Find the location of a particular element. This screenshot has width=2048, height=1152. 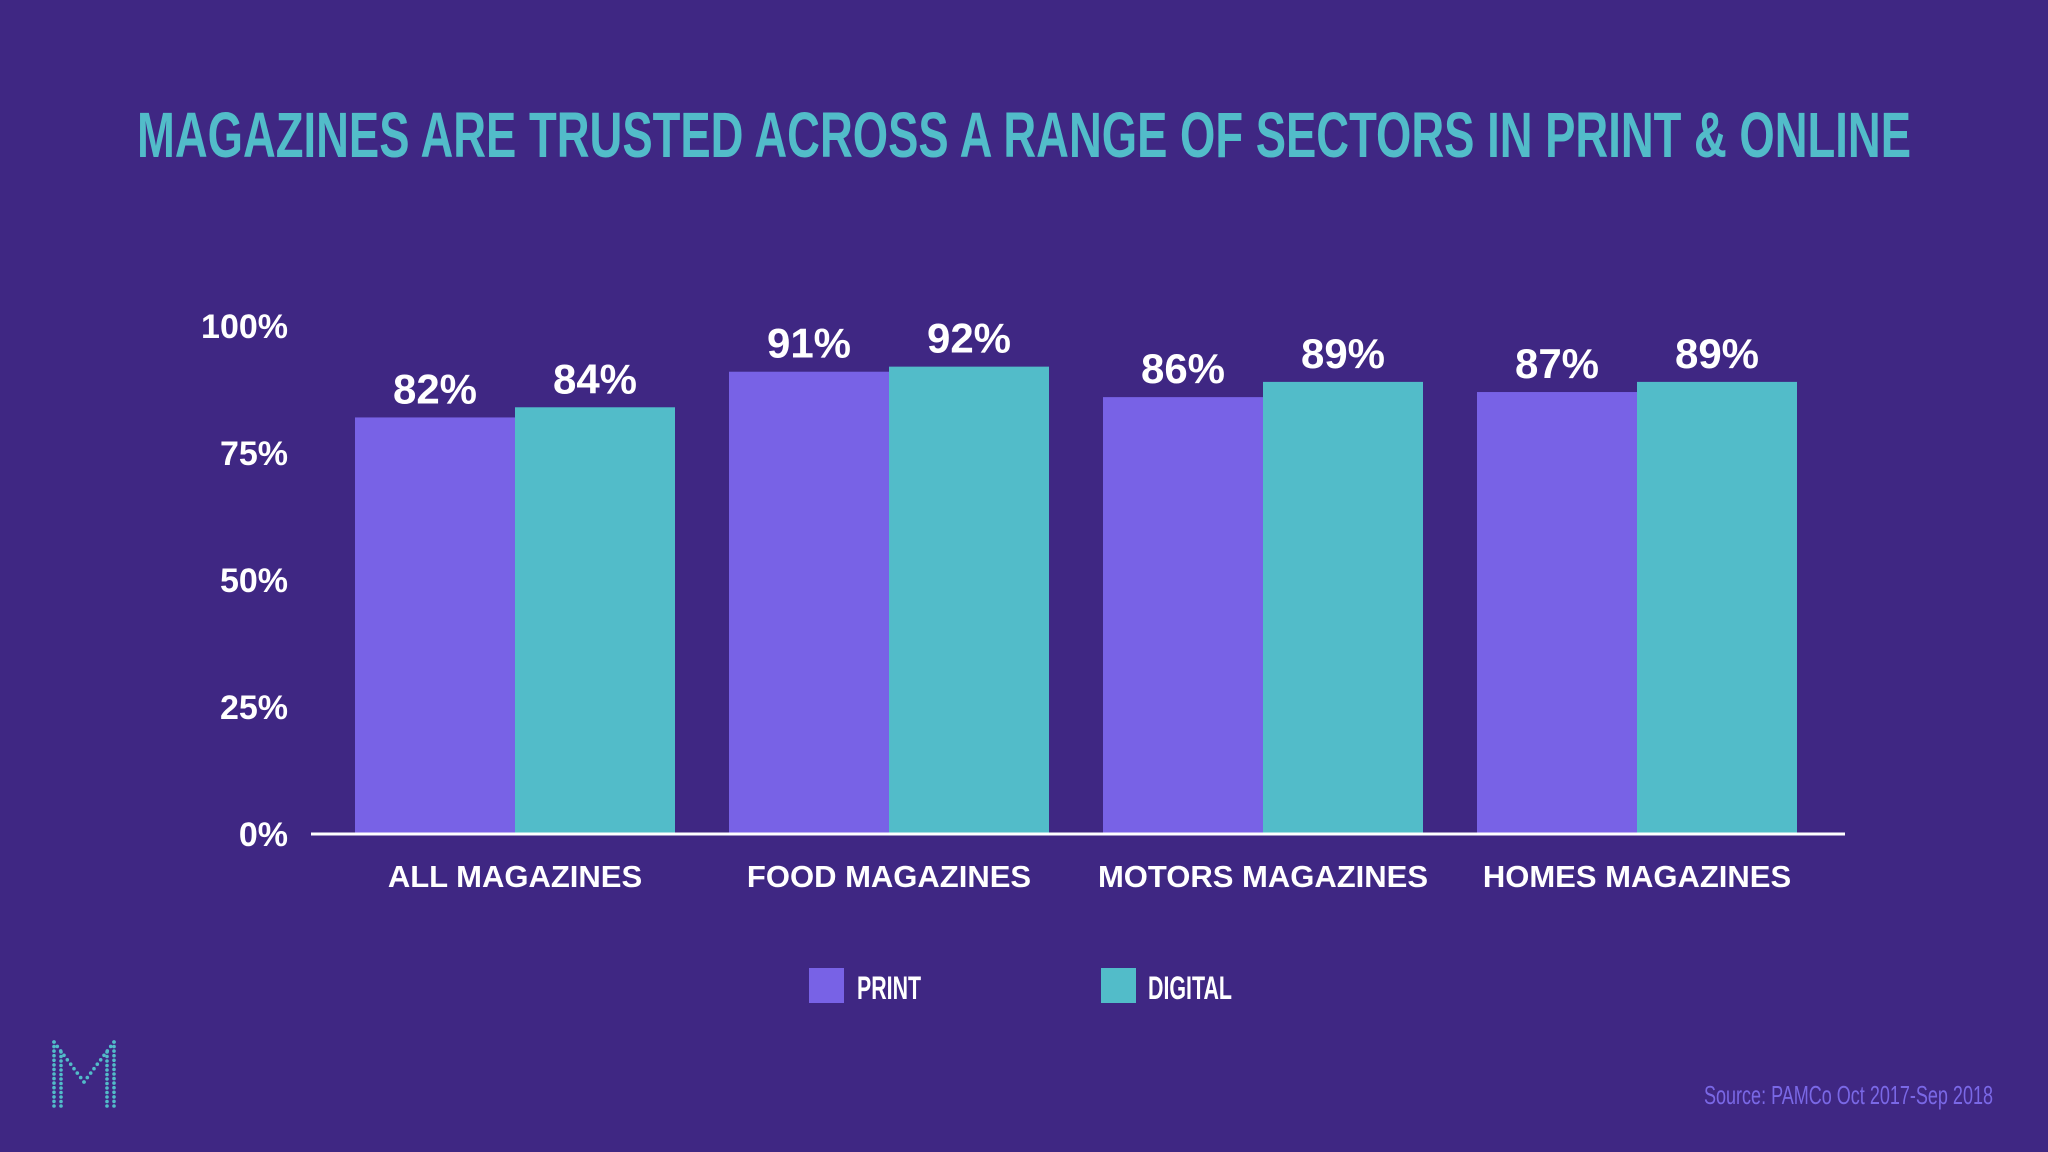

y-tick-label: 25% is located at coordinates (254, 708).